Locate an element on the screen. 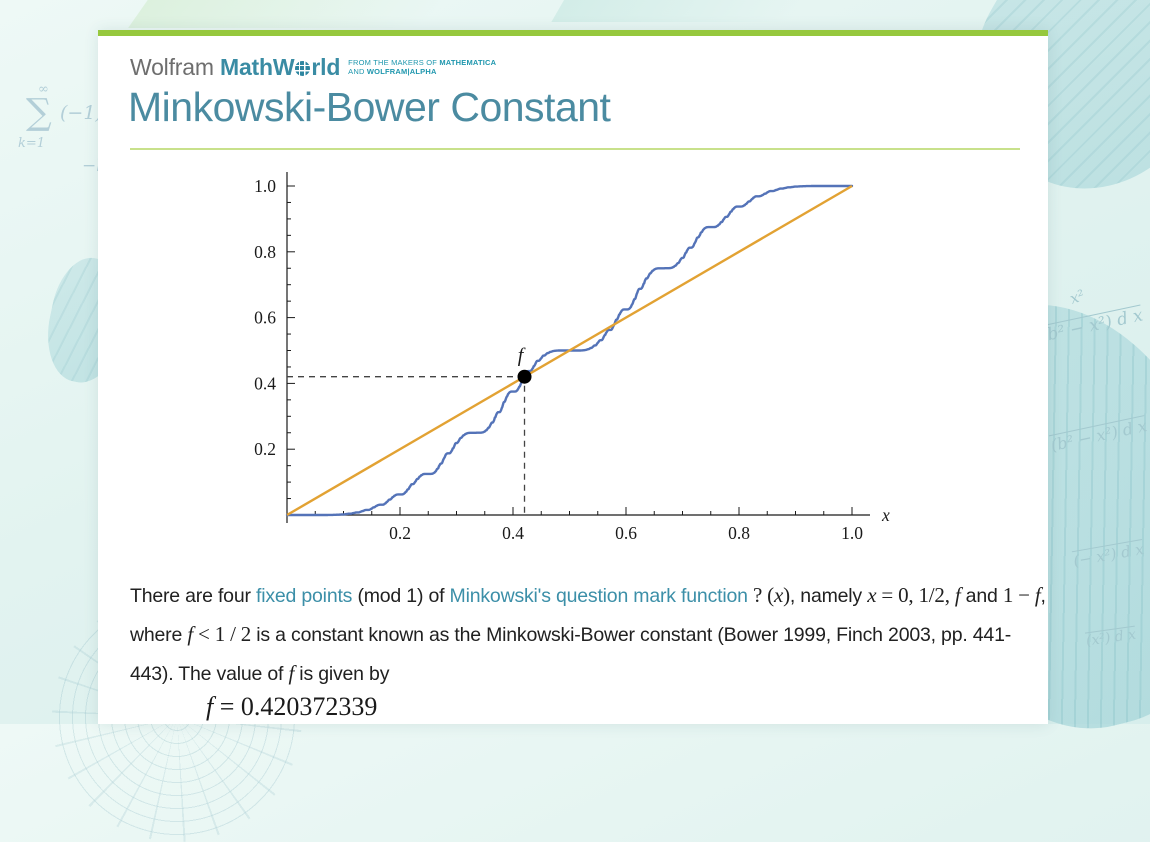 The width and height of the screenshot is (1150, 842). inline-math: = 0.420372339 is located at coordinates (295, 706).